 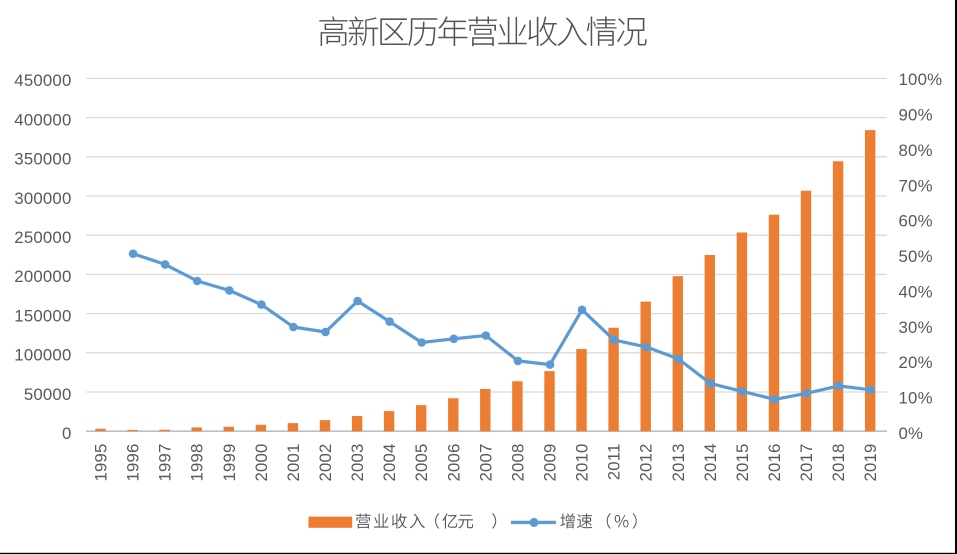 I want to click on svg-text: 2014, so click(x=710, y=462).